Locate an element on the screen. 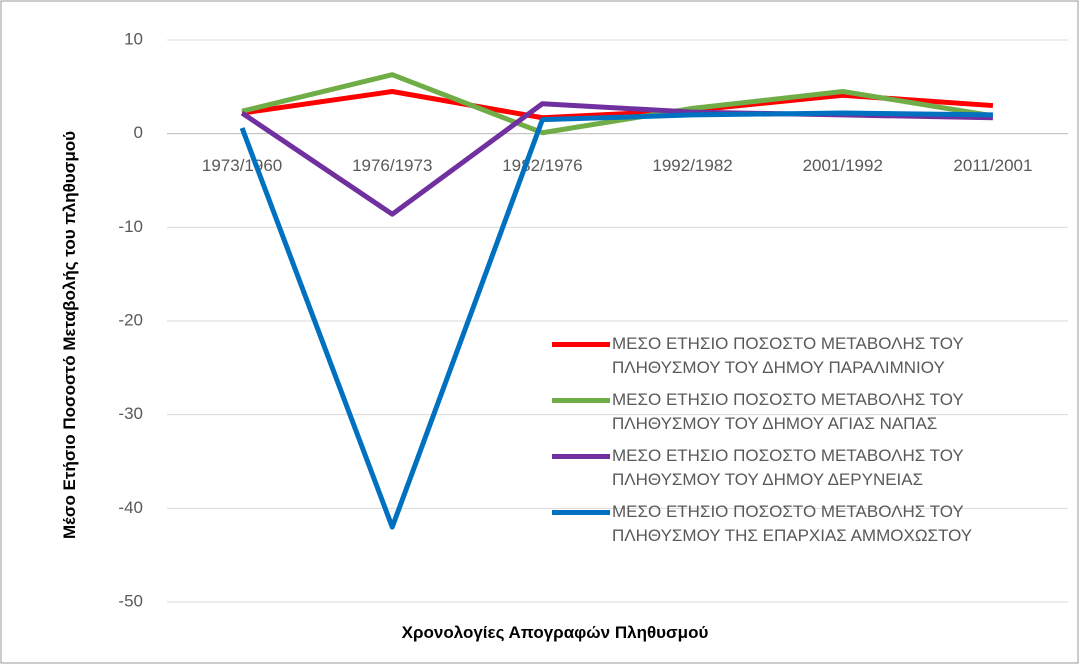  y-tick-label: -10 is located at coordinates (130, 226).